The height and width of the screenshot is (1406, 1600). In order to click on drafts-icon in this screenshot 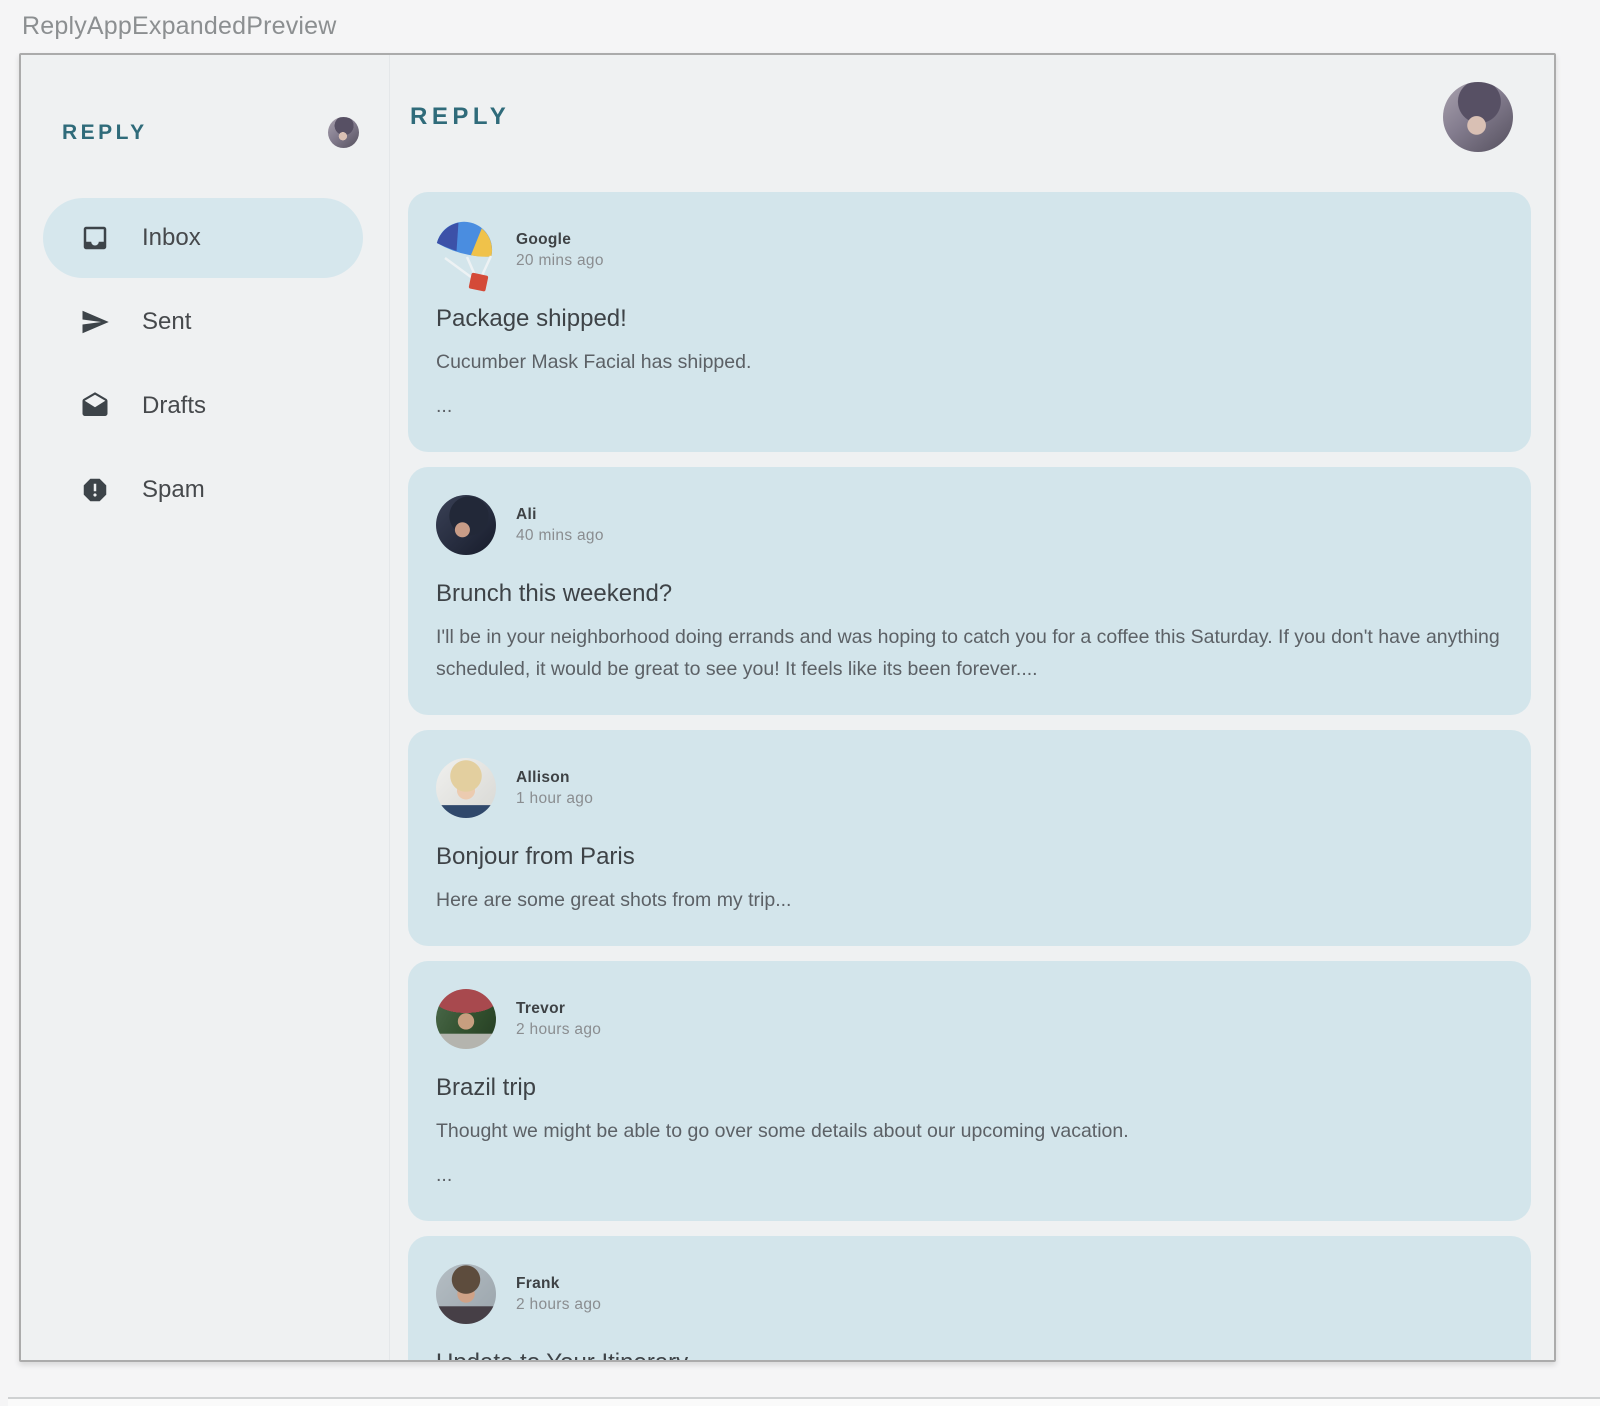, I will do `click(95, 406)`.